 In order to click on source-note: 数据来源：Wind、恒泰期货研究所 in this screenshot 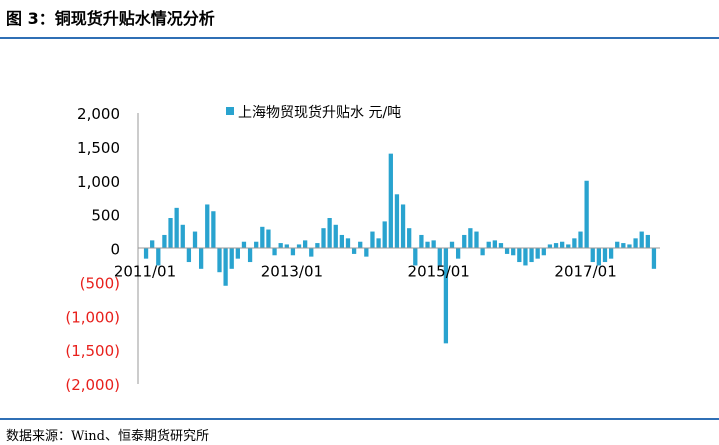, I will do `click(107, 436)`.